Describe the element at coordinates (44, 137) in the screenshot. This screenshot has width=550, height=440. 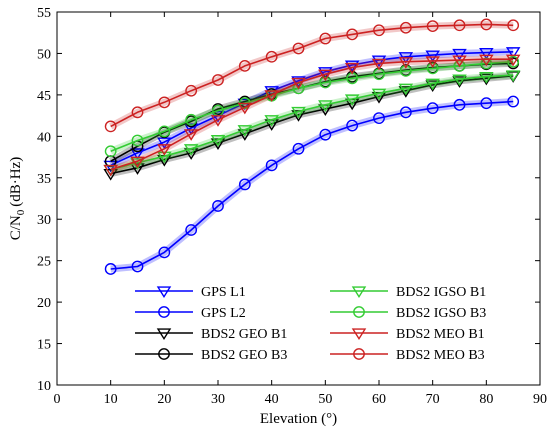
I see `y-tick-label: 40` at that location.